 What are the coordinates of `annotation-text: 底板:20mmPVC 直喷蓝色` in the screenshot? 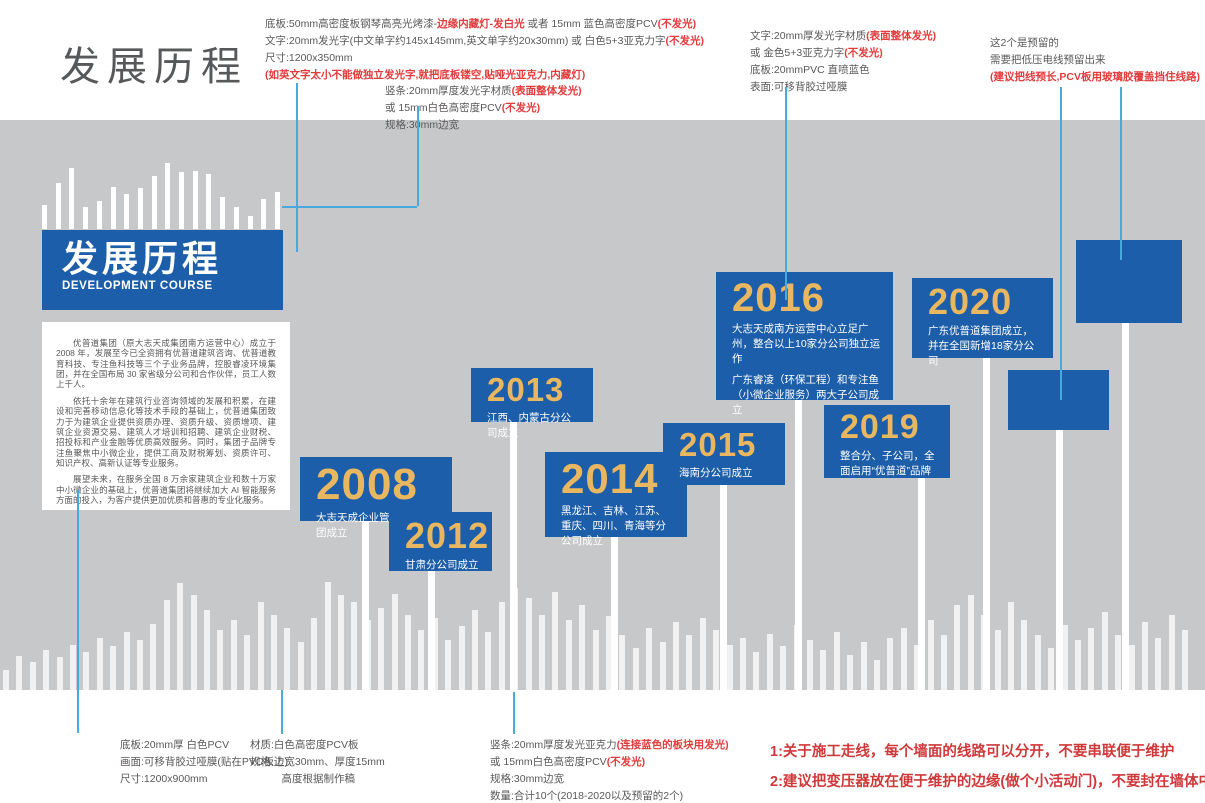 It's located at (810, 70).